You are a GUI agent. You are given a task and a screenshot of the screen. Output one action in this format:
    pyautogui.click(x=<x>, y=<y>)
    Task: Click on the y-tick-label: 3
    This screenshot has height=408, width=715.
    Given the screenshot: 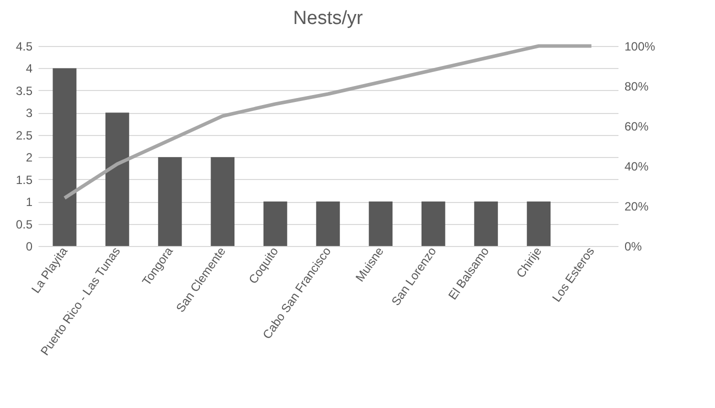 What is the action you would take?
    pyautogui.click(x=29, y=113)
    